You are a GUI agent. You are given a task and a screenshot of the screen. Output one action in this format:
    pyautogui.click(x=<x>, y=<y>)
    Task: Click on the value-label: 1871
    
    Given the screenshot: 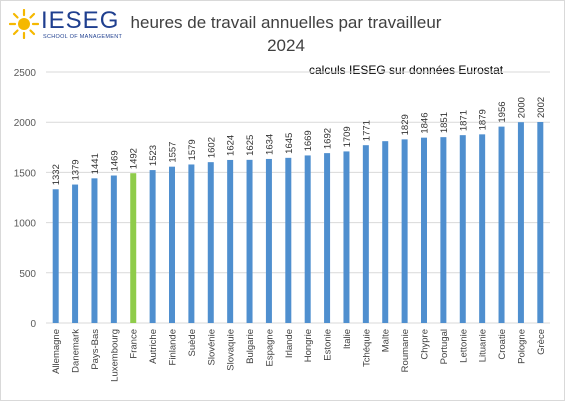 What is the action you would take?
    pyautogui.click(x=463, y=120)
    